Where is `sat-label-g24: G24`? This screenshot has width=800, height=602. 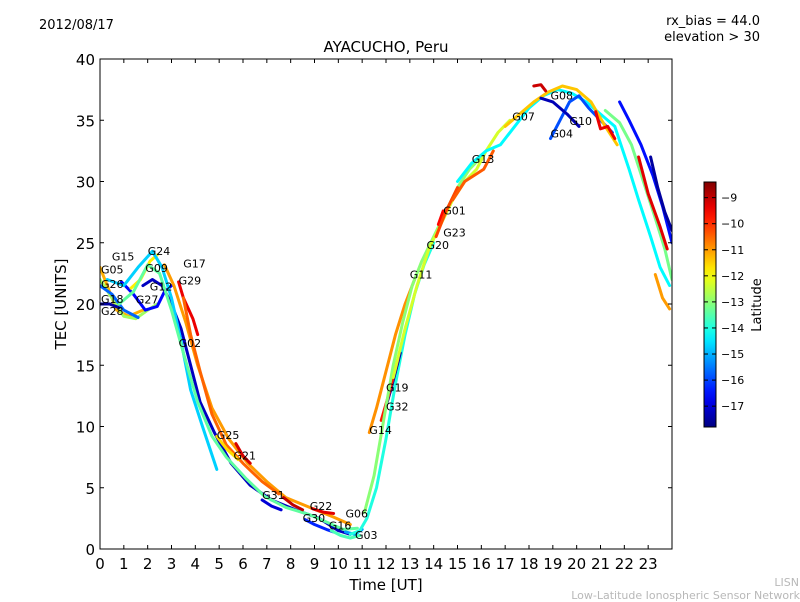 sat-label-g24: G24 is located at coordinates (159, 251).